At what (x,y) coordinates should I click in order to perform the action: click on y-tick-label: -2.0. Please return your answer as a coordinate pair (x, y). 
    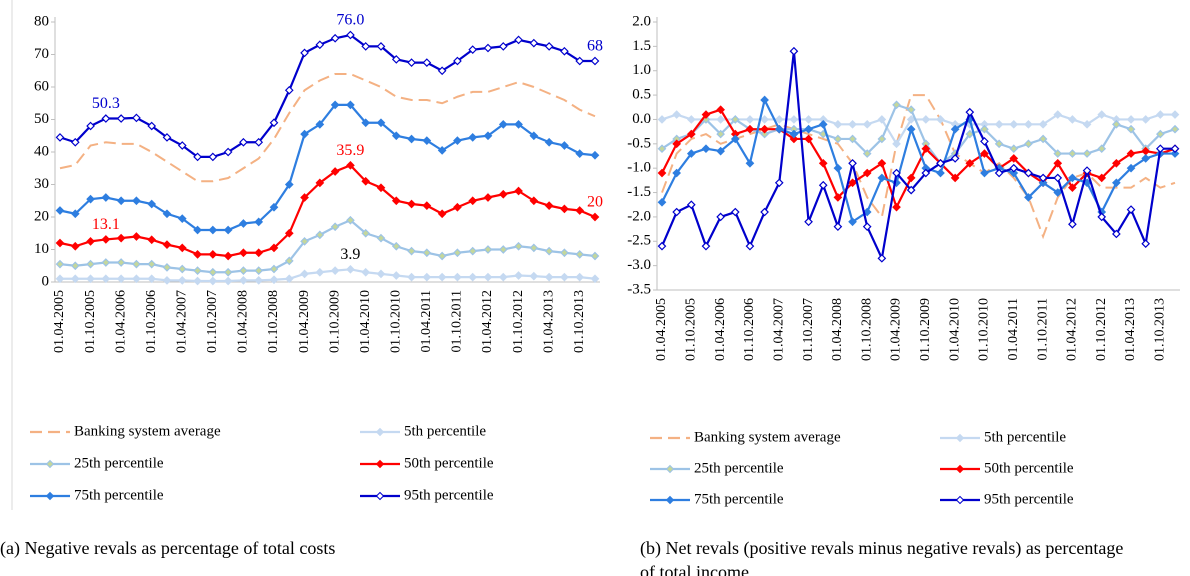
    Looking at the image, I should click on (639, 216).